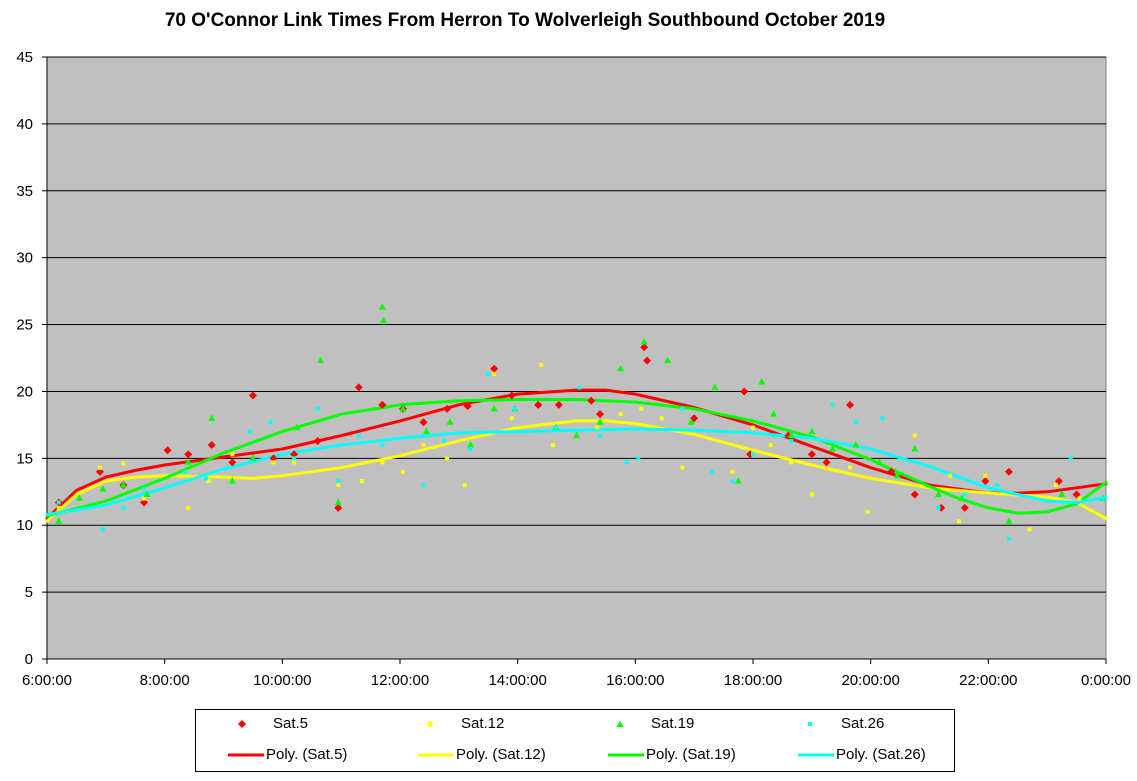  What do you see at coordinates (24, 391) in the screenshot?
I see `y-tick-label: 20` at bounding box center [24, 391].